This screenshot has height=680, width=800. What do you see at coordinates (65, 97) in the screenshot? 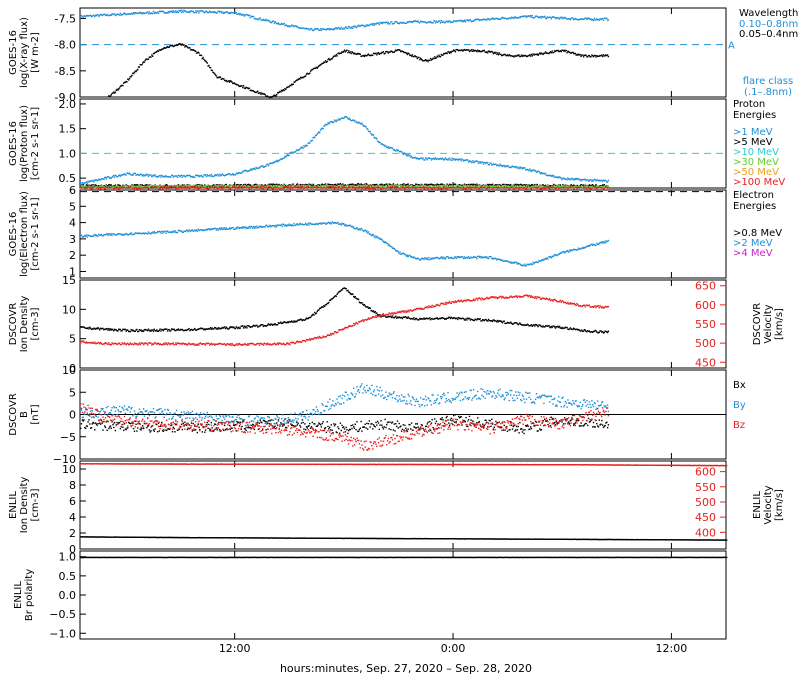
I see `y-tick-label: -9.0` at bounding box center [65, 97].